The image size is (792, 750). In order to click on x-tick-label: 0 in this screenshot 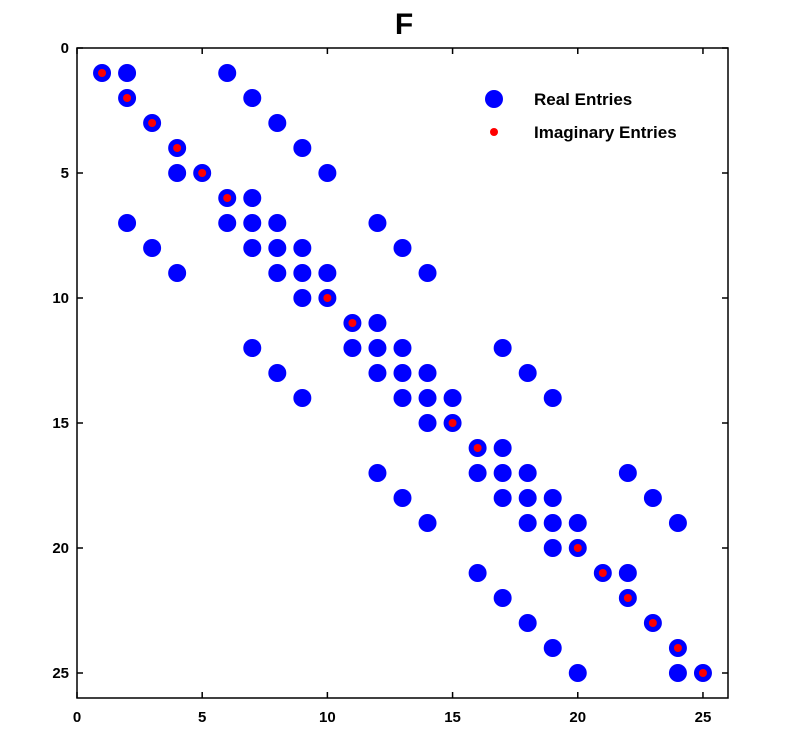, I will do `click(77, 717)`.